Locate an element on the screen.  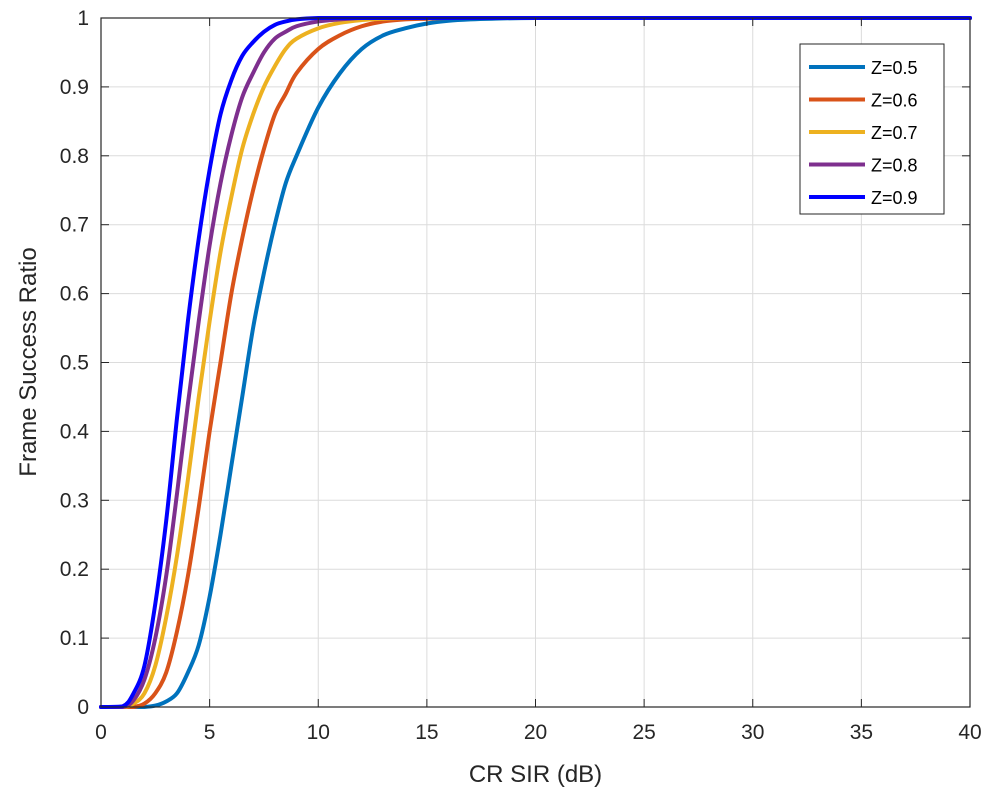
x-tick-label: 25 is located at coordinates (643, 732).